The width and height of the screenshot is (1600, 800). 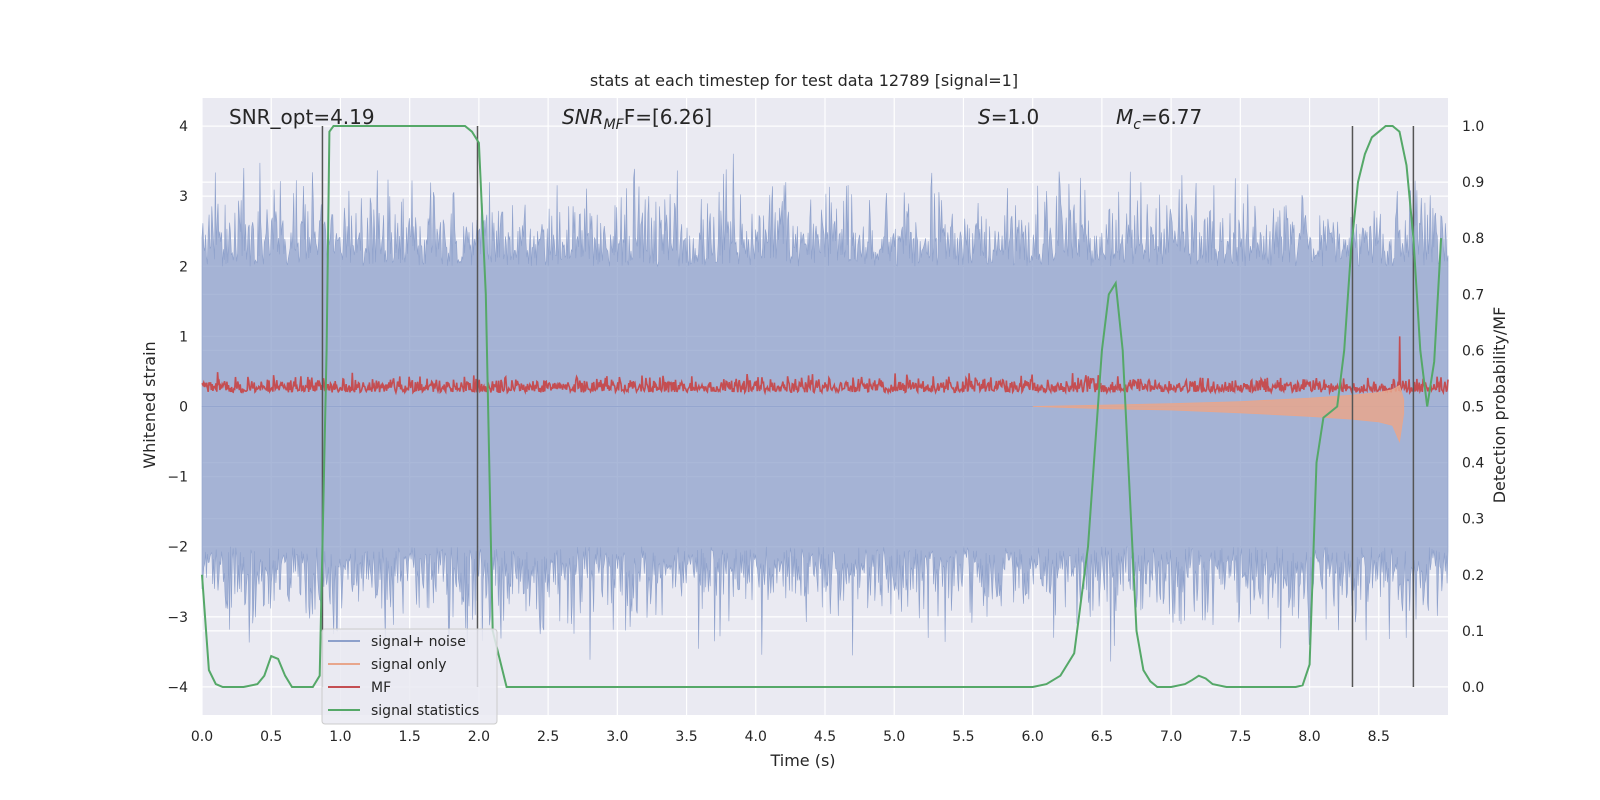 I want to click on x-tick-label: 3.0, so click(x=617, y=737).